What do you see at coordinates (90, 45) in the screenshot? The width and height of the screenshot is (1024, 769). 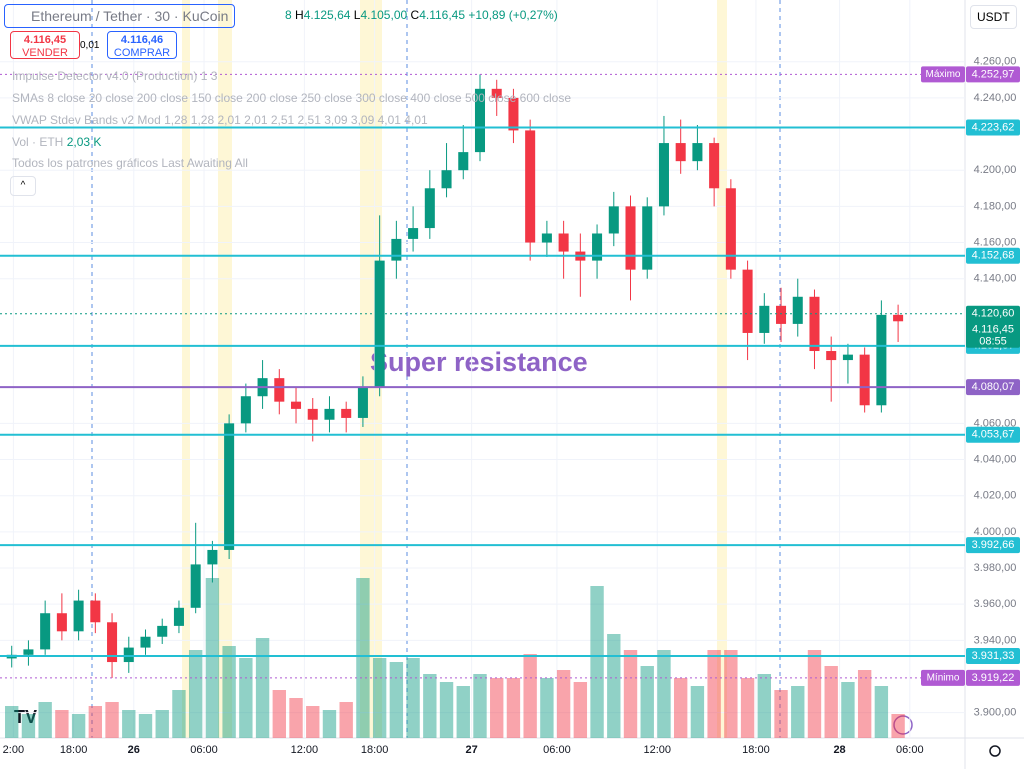 I see `spread: 0,01` at bounding box center [90, 45].